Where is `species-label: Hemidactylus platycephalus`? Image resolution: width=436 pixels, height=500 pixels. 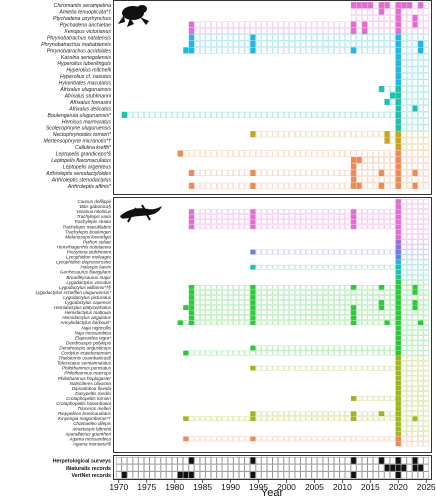 species-label: Hemidactylus platycephalus is located at coordinates (83, 307).